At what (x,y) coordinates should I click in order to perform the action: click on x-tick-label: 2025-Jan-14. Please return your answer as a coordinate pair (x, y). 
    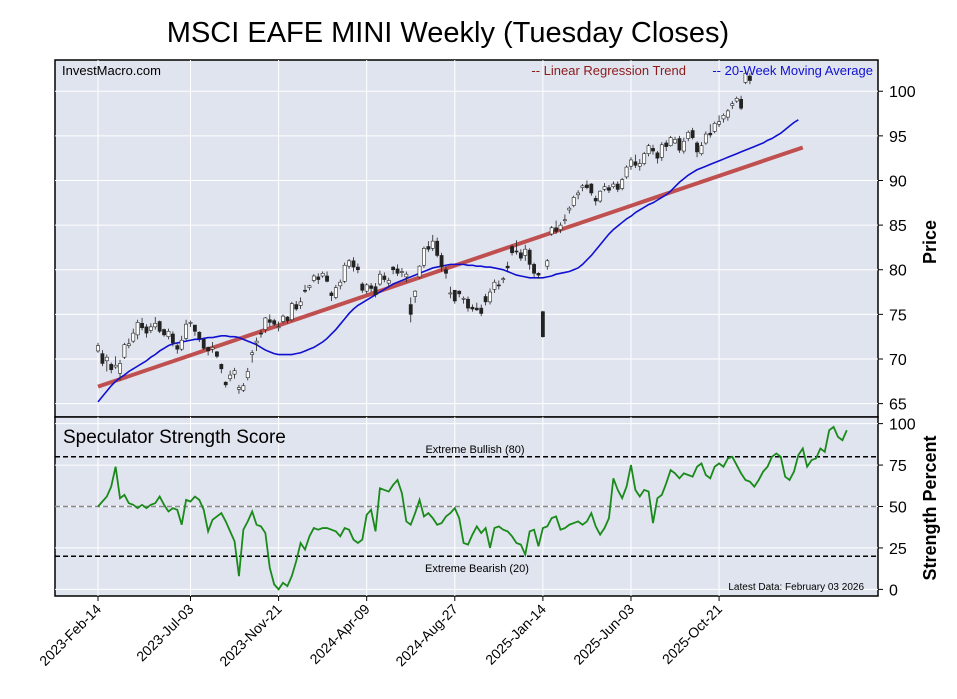
    Looking at the image, I should click on (515, 634).